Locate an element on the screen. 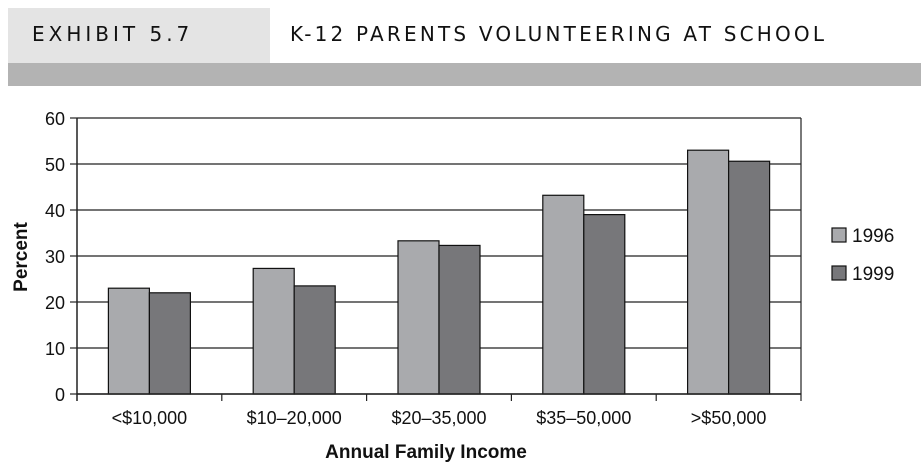  y-tick-label: 10 is located at coordinates (55, 349).